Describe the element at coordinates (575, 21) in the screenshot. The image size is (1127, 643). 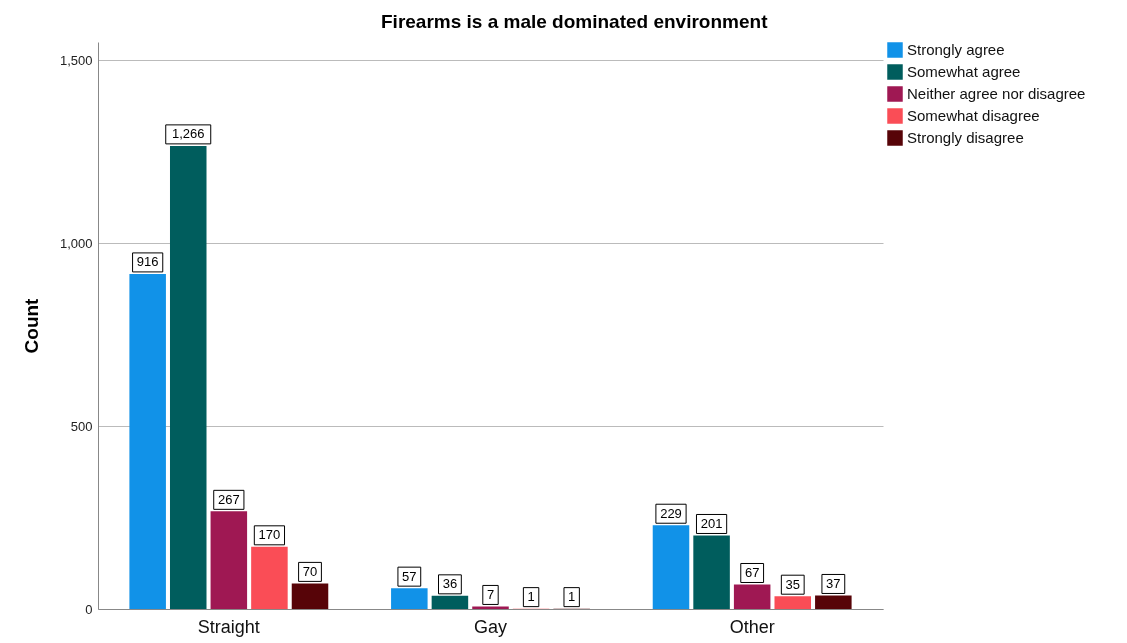
I see `chart-title: Firearms is a male dominated environment` at that location.